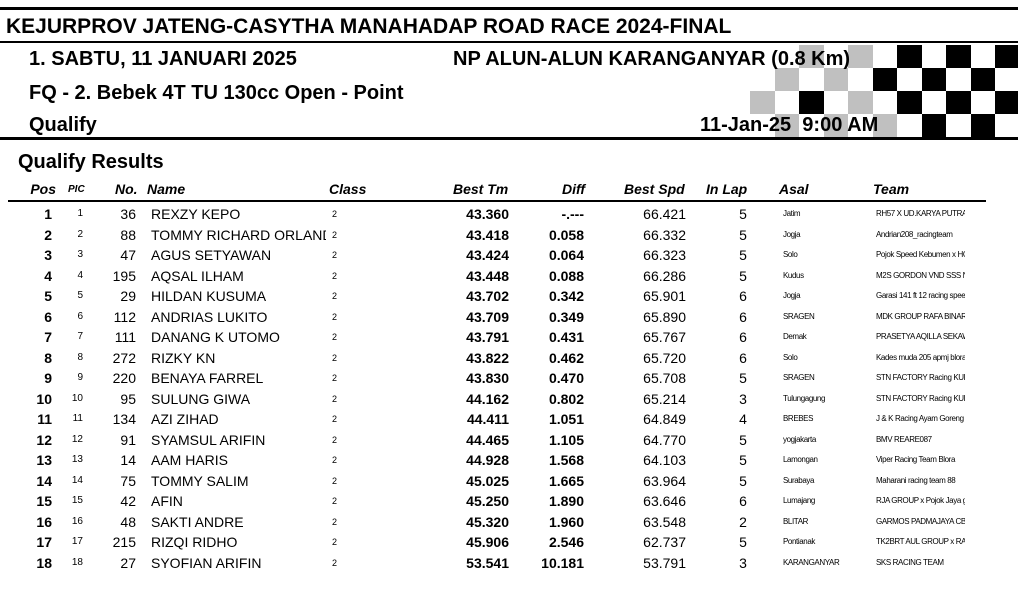 This screenshot has height=596, width=1018. Describe the element at coordinates (910, 562) in the screenshot. I see `cell-team: SKS RACING TEAM` at that location.